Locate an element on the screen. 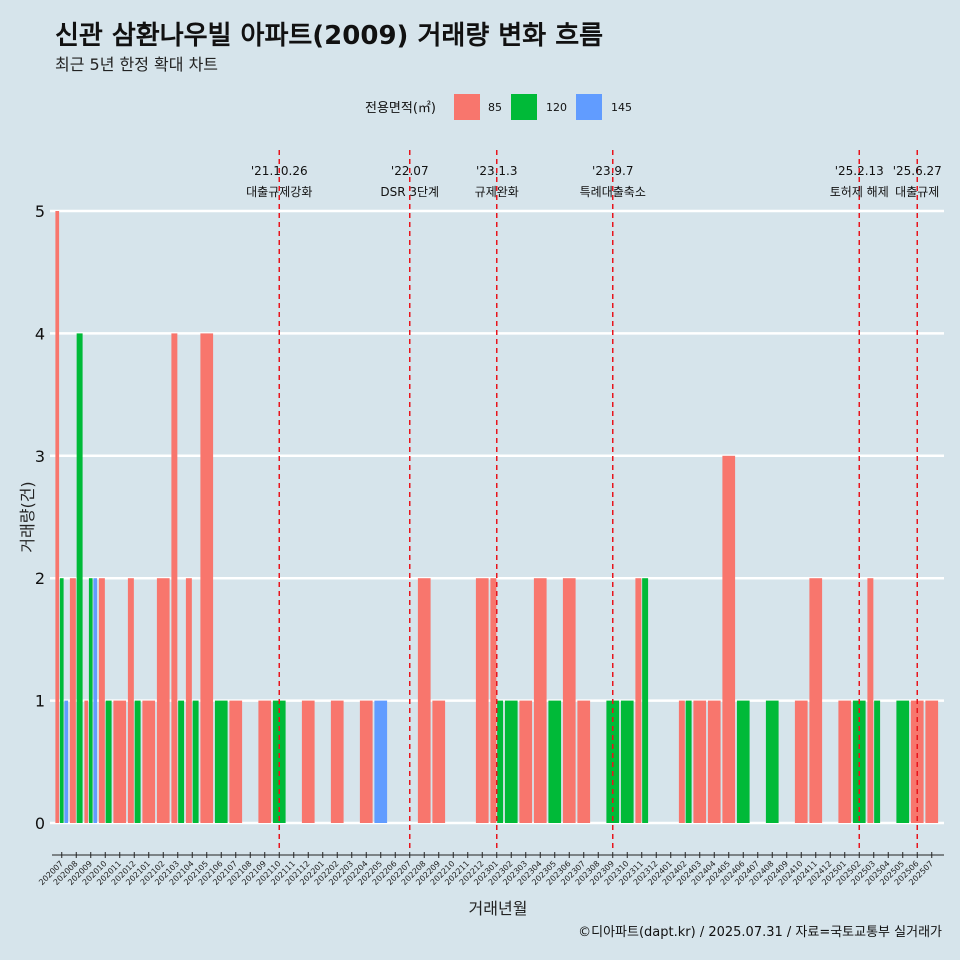 Image resolution: width=960 pixels, height=960 pixels. event-name-label: 대출규제강화 is located at coordinates (279, 192).